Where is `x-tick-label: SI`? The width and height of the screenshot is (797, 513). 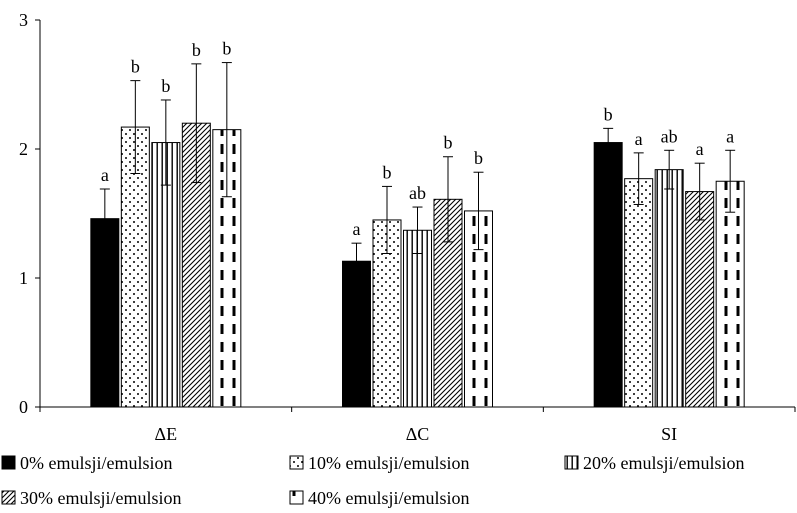 x-tick-label: SI is located at coordinates (669, 434).